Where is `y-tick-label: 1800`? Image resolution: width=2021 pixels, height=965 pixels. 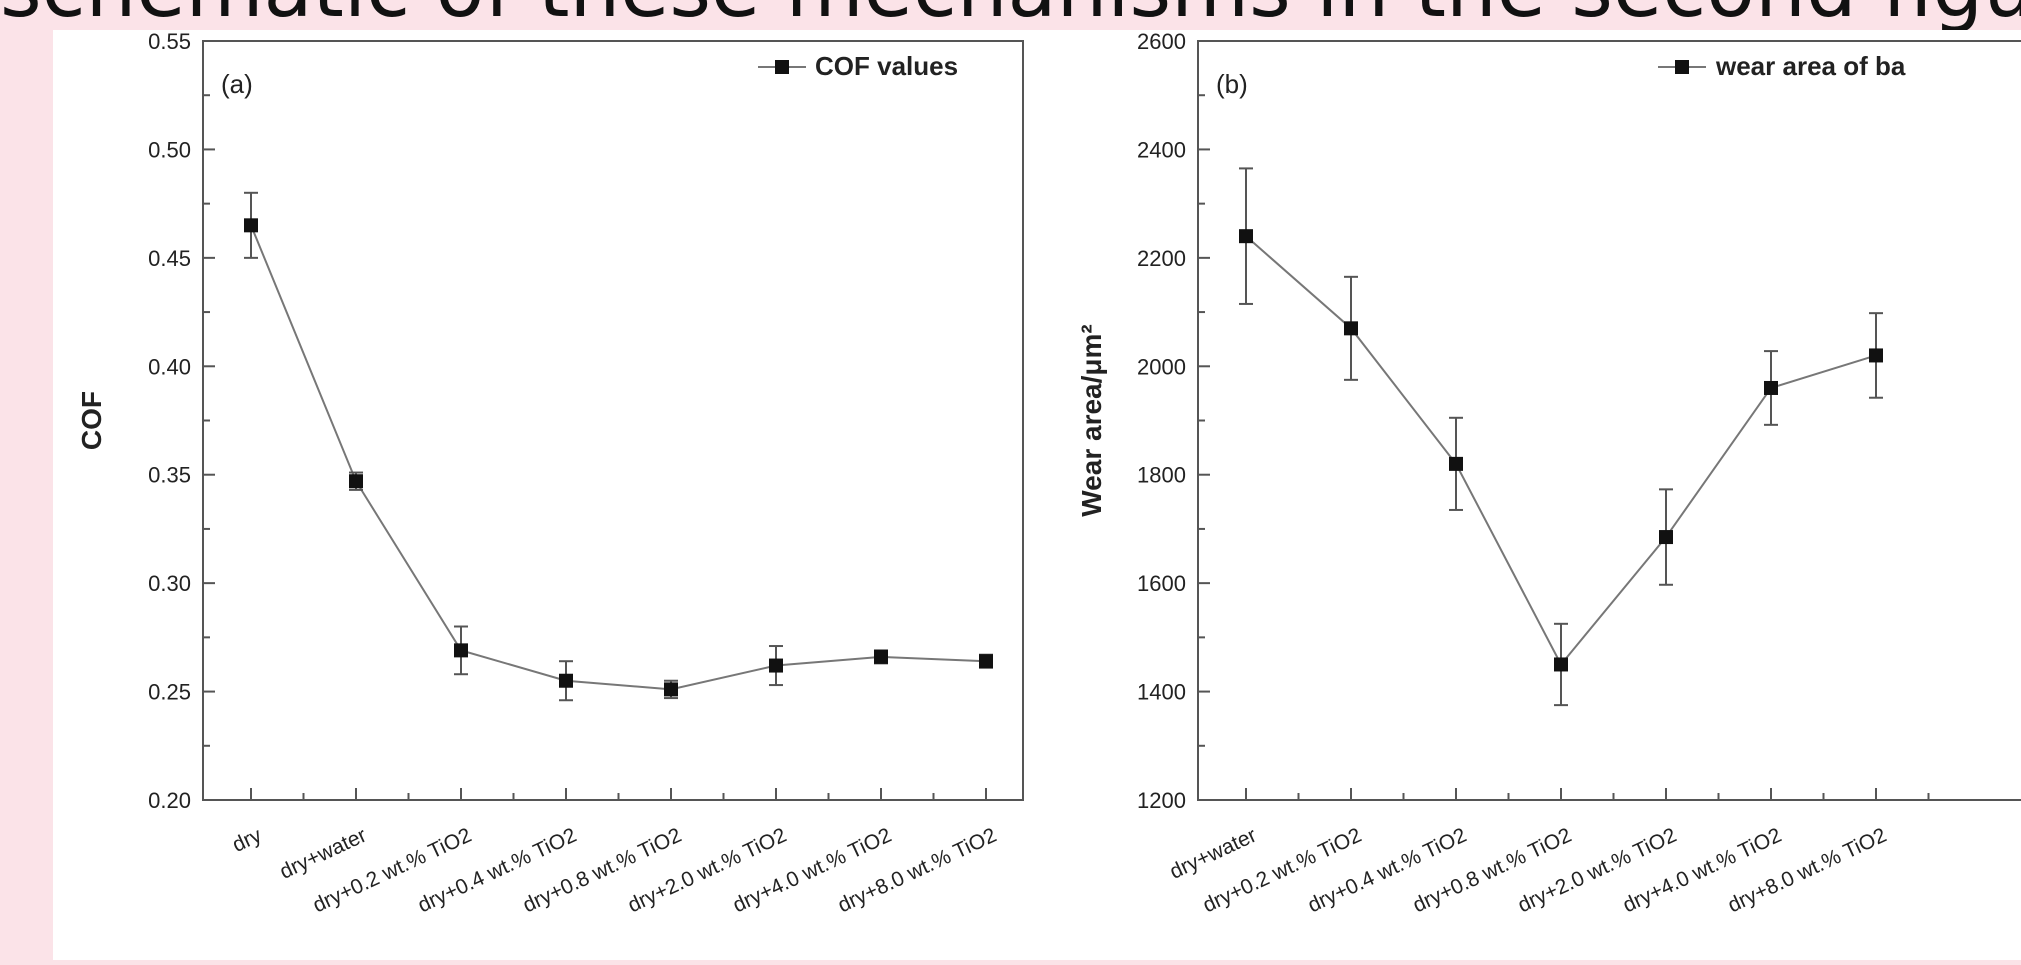
y-tick-label: 1800 is located at coordinates (1161, 475).